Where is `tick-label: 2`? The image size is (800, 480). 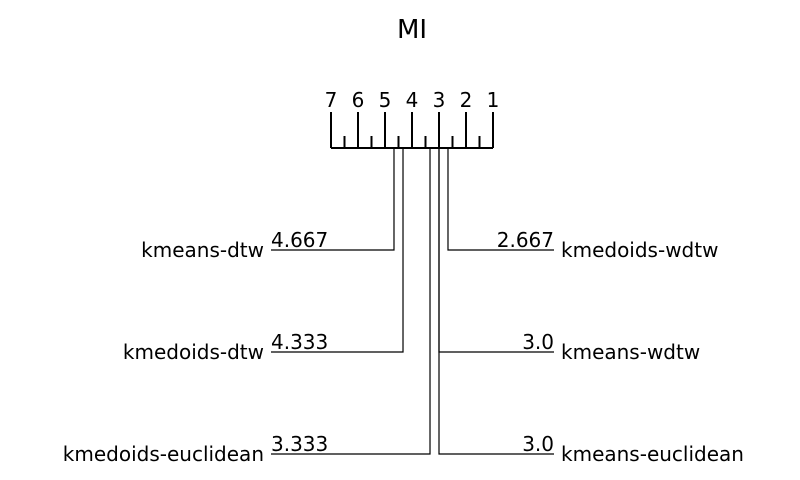
tick-label: 2 is located at coordinates (466, 100).